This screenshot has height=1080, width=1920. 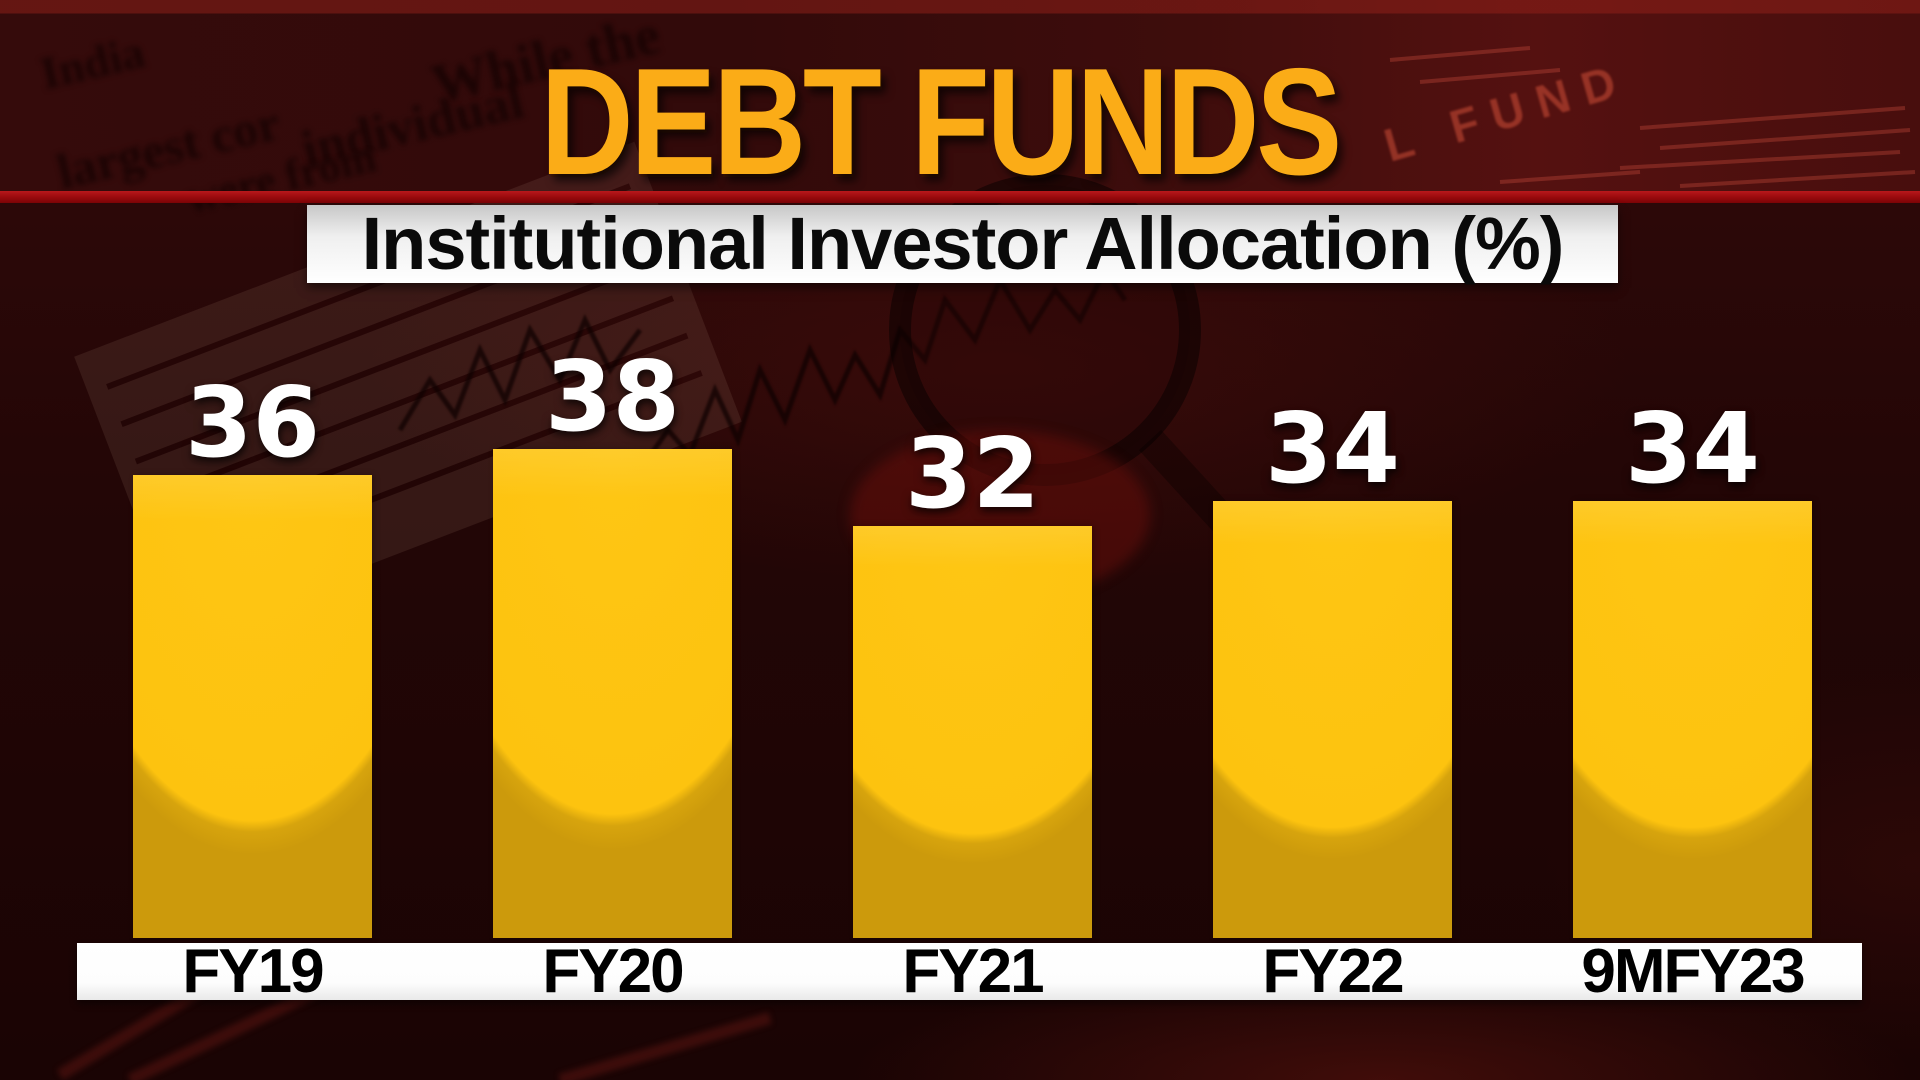 What do you see at coordinates (972, 474) in the screenshot?
I see `bar-value-label: 32` at bounding box center [972, 474].